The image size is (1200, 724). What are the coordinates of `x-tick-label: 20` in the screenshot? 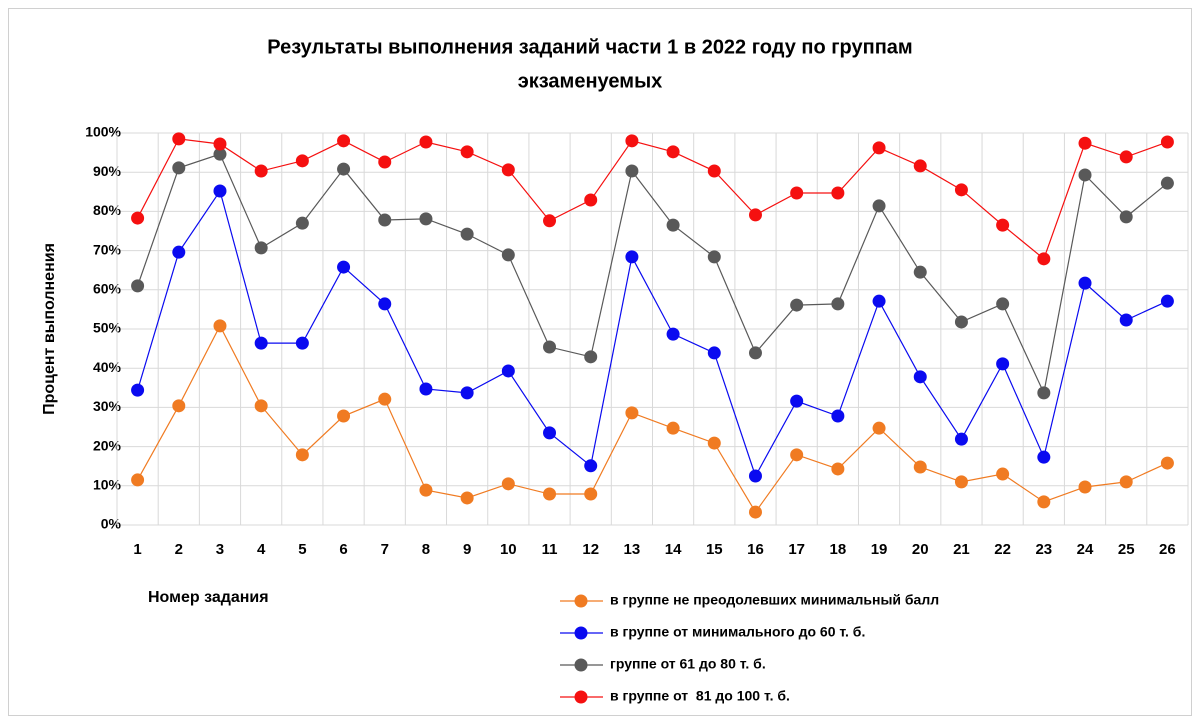 It's located at (920, 549).